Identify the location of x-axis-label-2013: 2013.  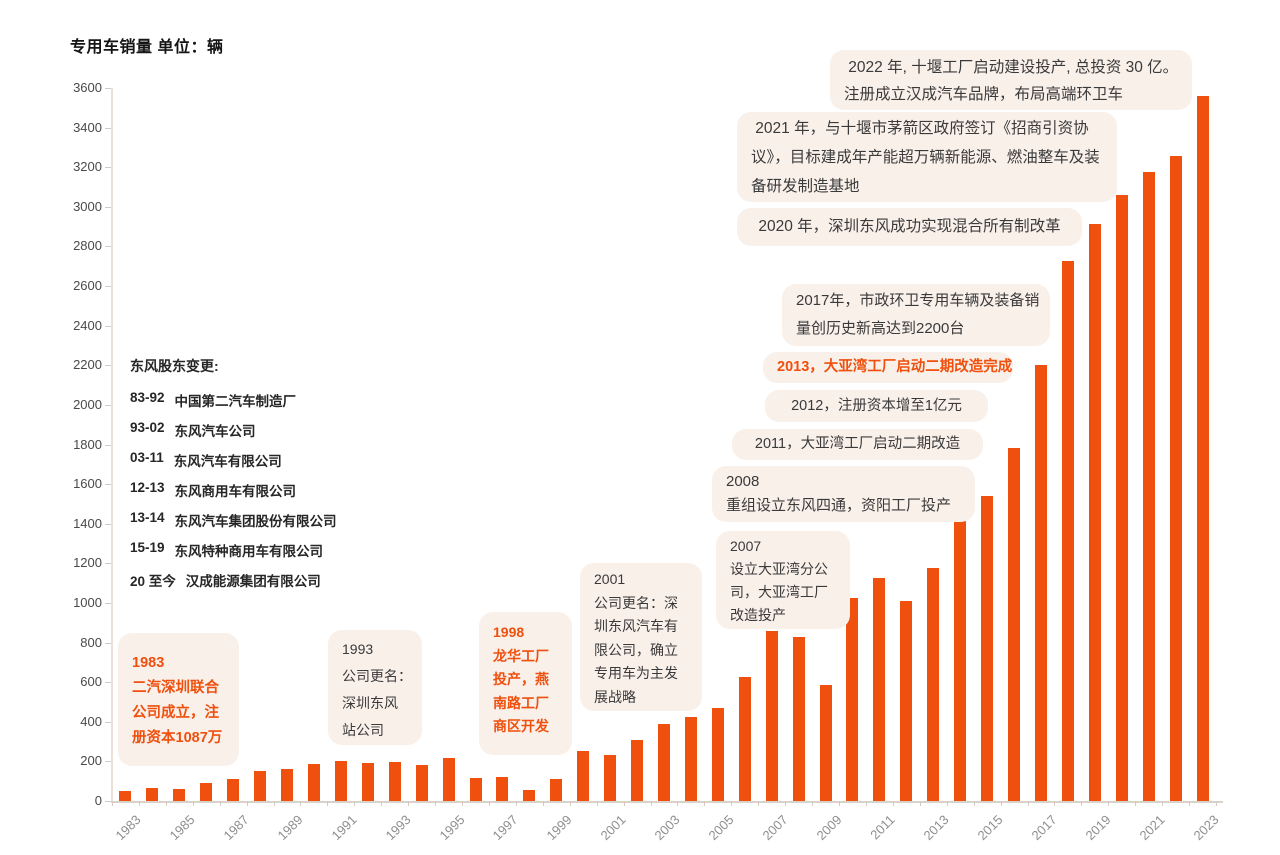
(936, 828).